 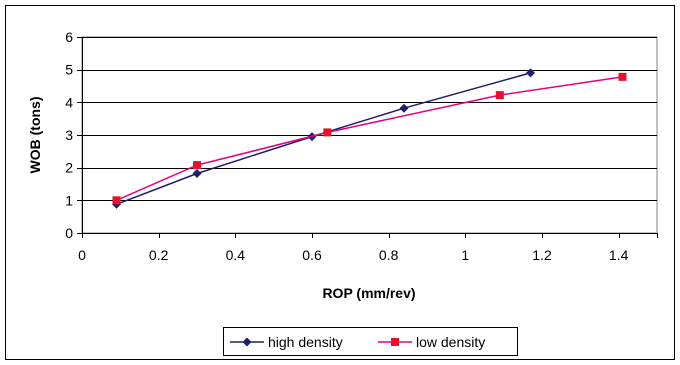 What do you see at coordinates (69, 168) in the screenshot?
I see `y-tick-label: 2` at bounding box center [69, 168].